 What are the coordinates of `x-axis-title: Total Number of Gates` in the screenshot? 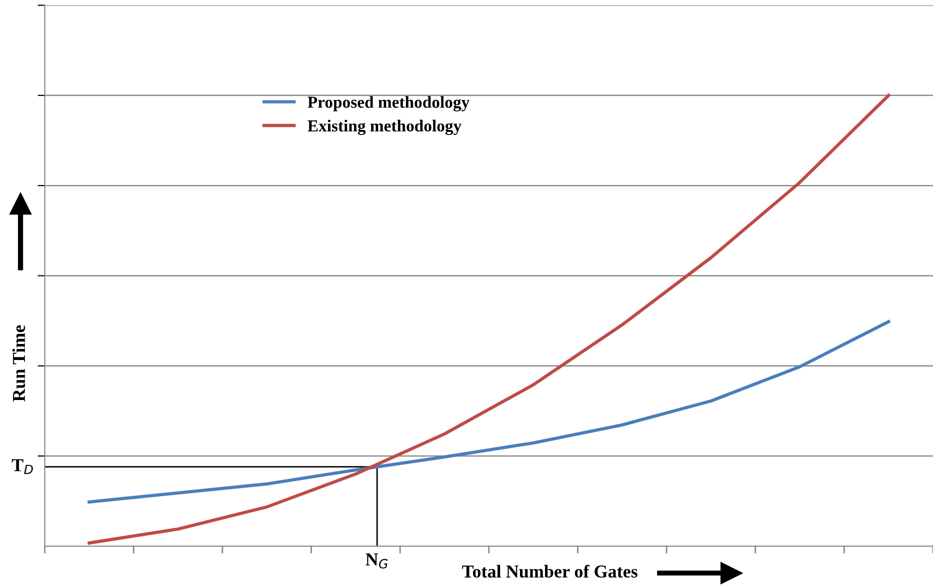 It's located at (550, 571).